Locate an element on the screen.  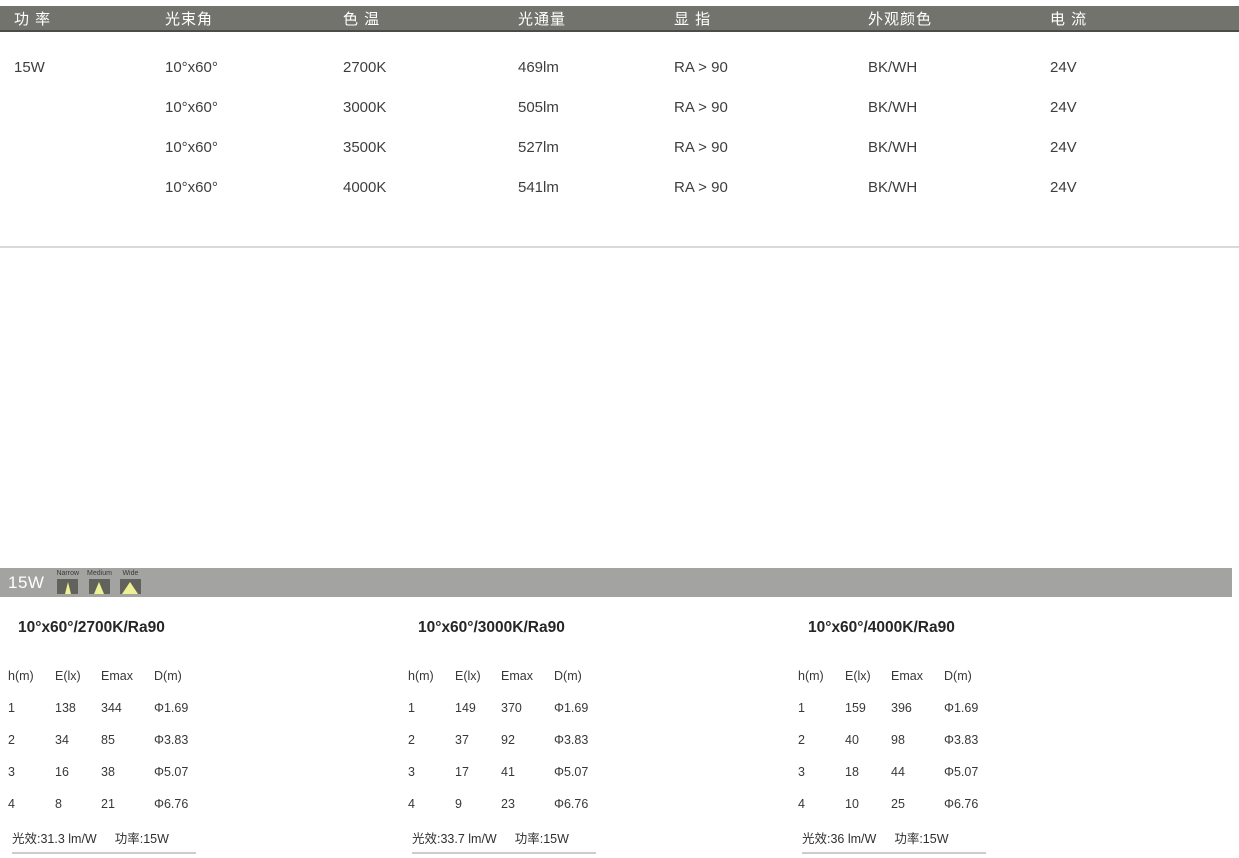
photometric-row: 4 8 21 Φ6.76 is located at coordinates (113, 804).